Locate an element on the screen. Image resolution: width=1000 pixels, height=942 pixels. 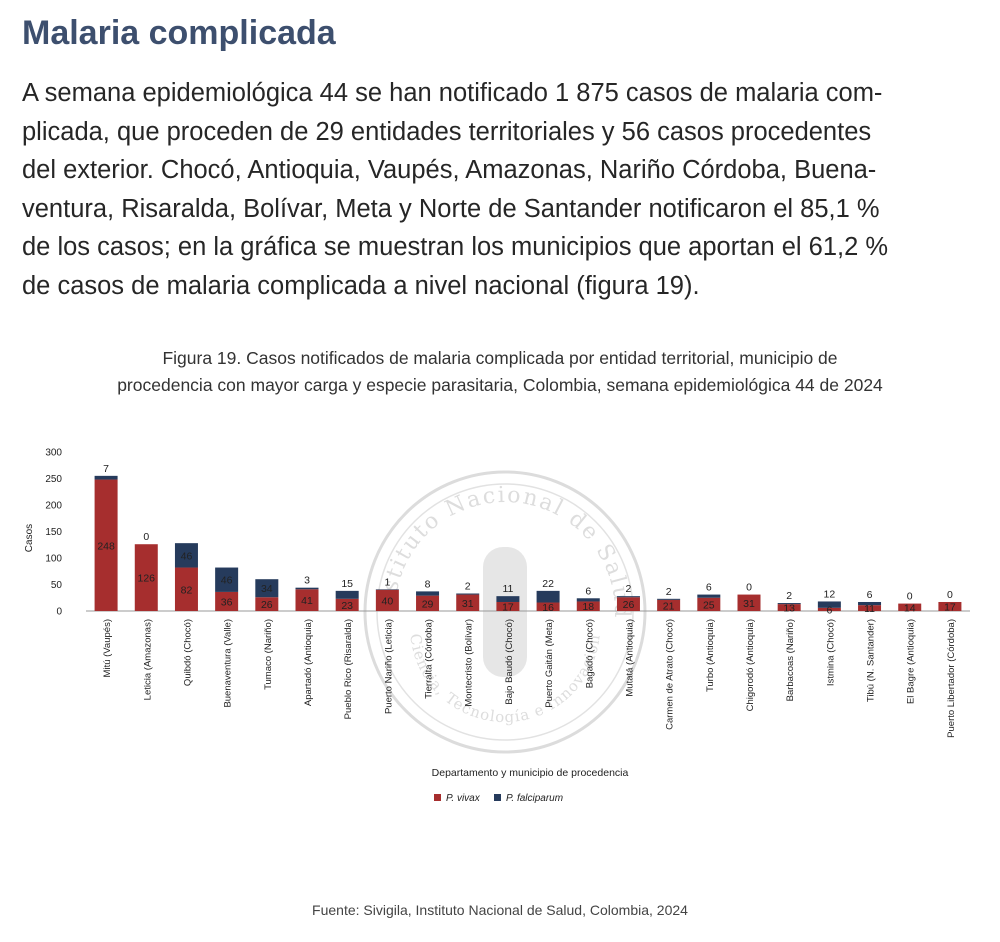
y-tick-label: 250 is located at coordinates (53, 479).